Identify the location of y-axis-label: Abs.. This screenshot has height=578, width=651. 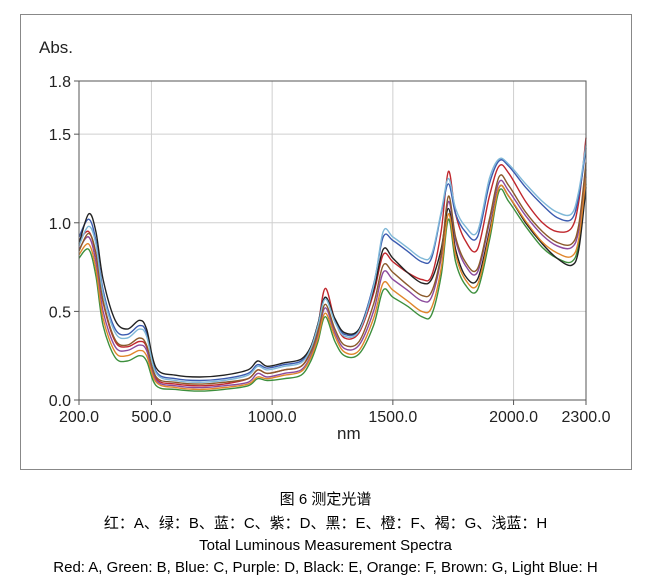
(56, 47).